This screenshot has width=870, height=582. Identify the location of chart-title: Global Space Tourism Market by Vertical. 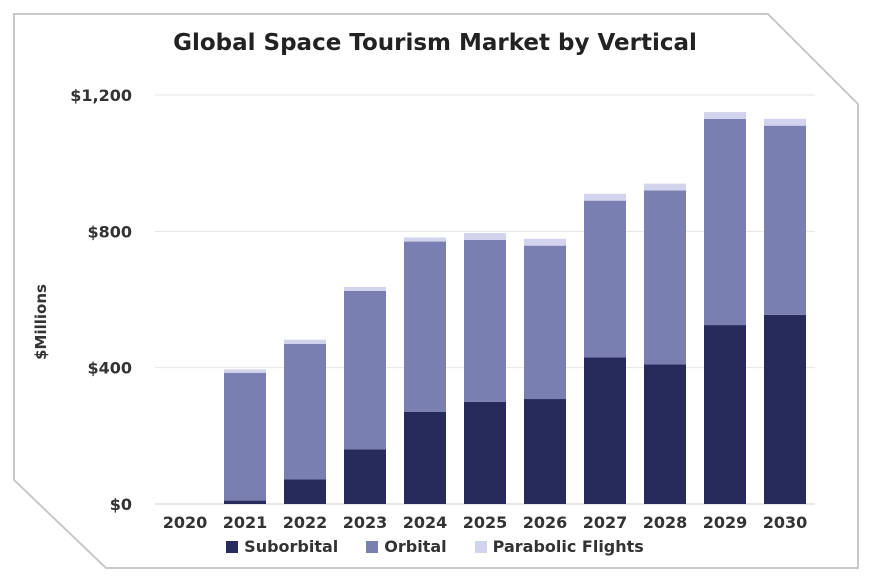
(435, 43).